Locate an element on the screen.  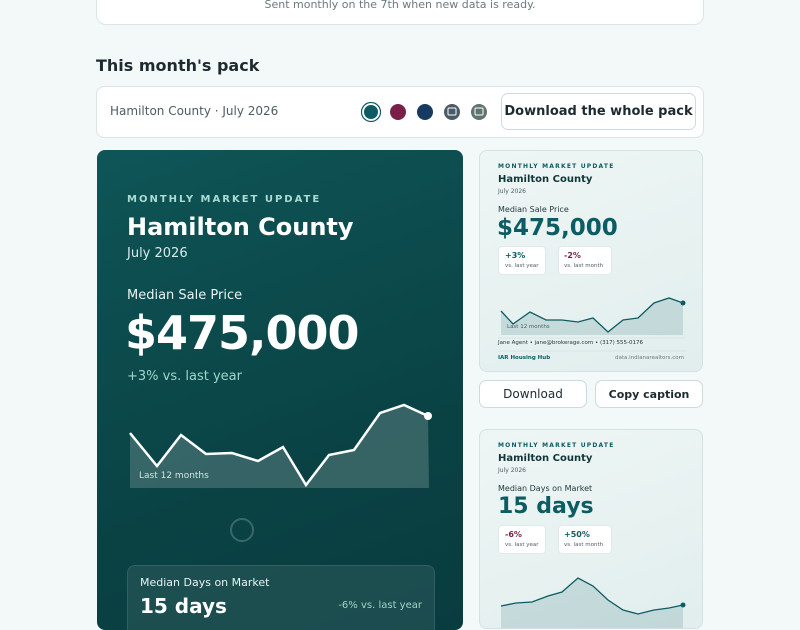
preview-sparkline is located at coordinates (280, 472).